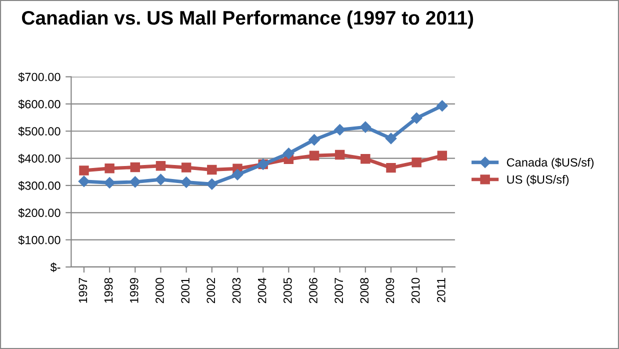  I want to click on x-tick-label: 2006, so click(313, 291).